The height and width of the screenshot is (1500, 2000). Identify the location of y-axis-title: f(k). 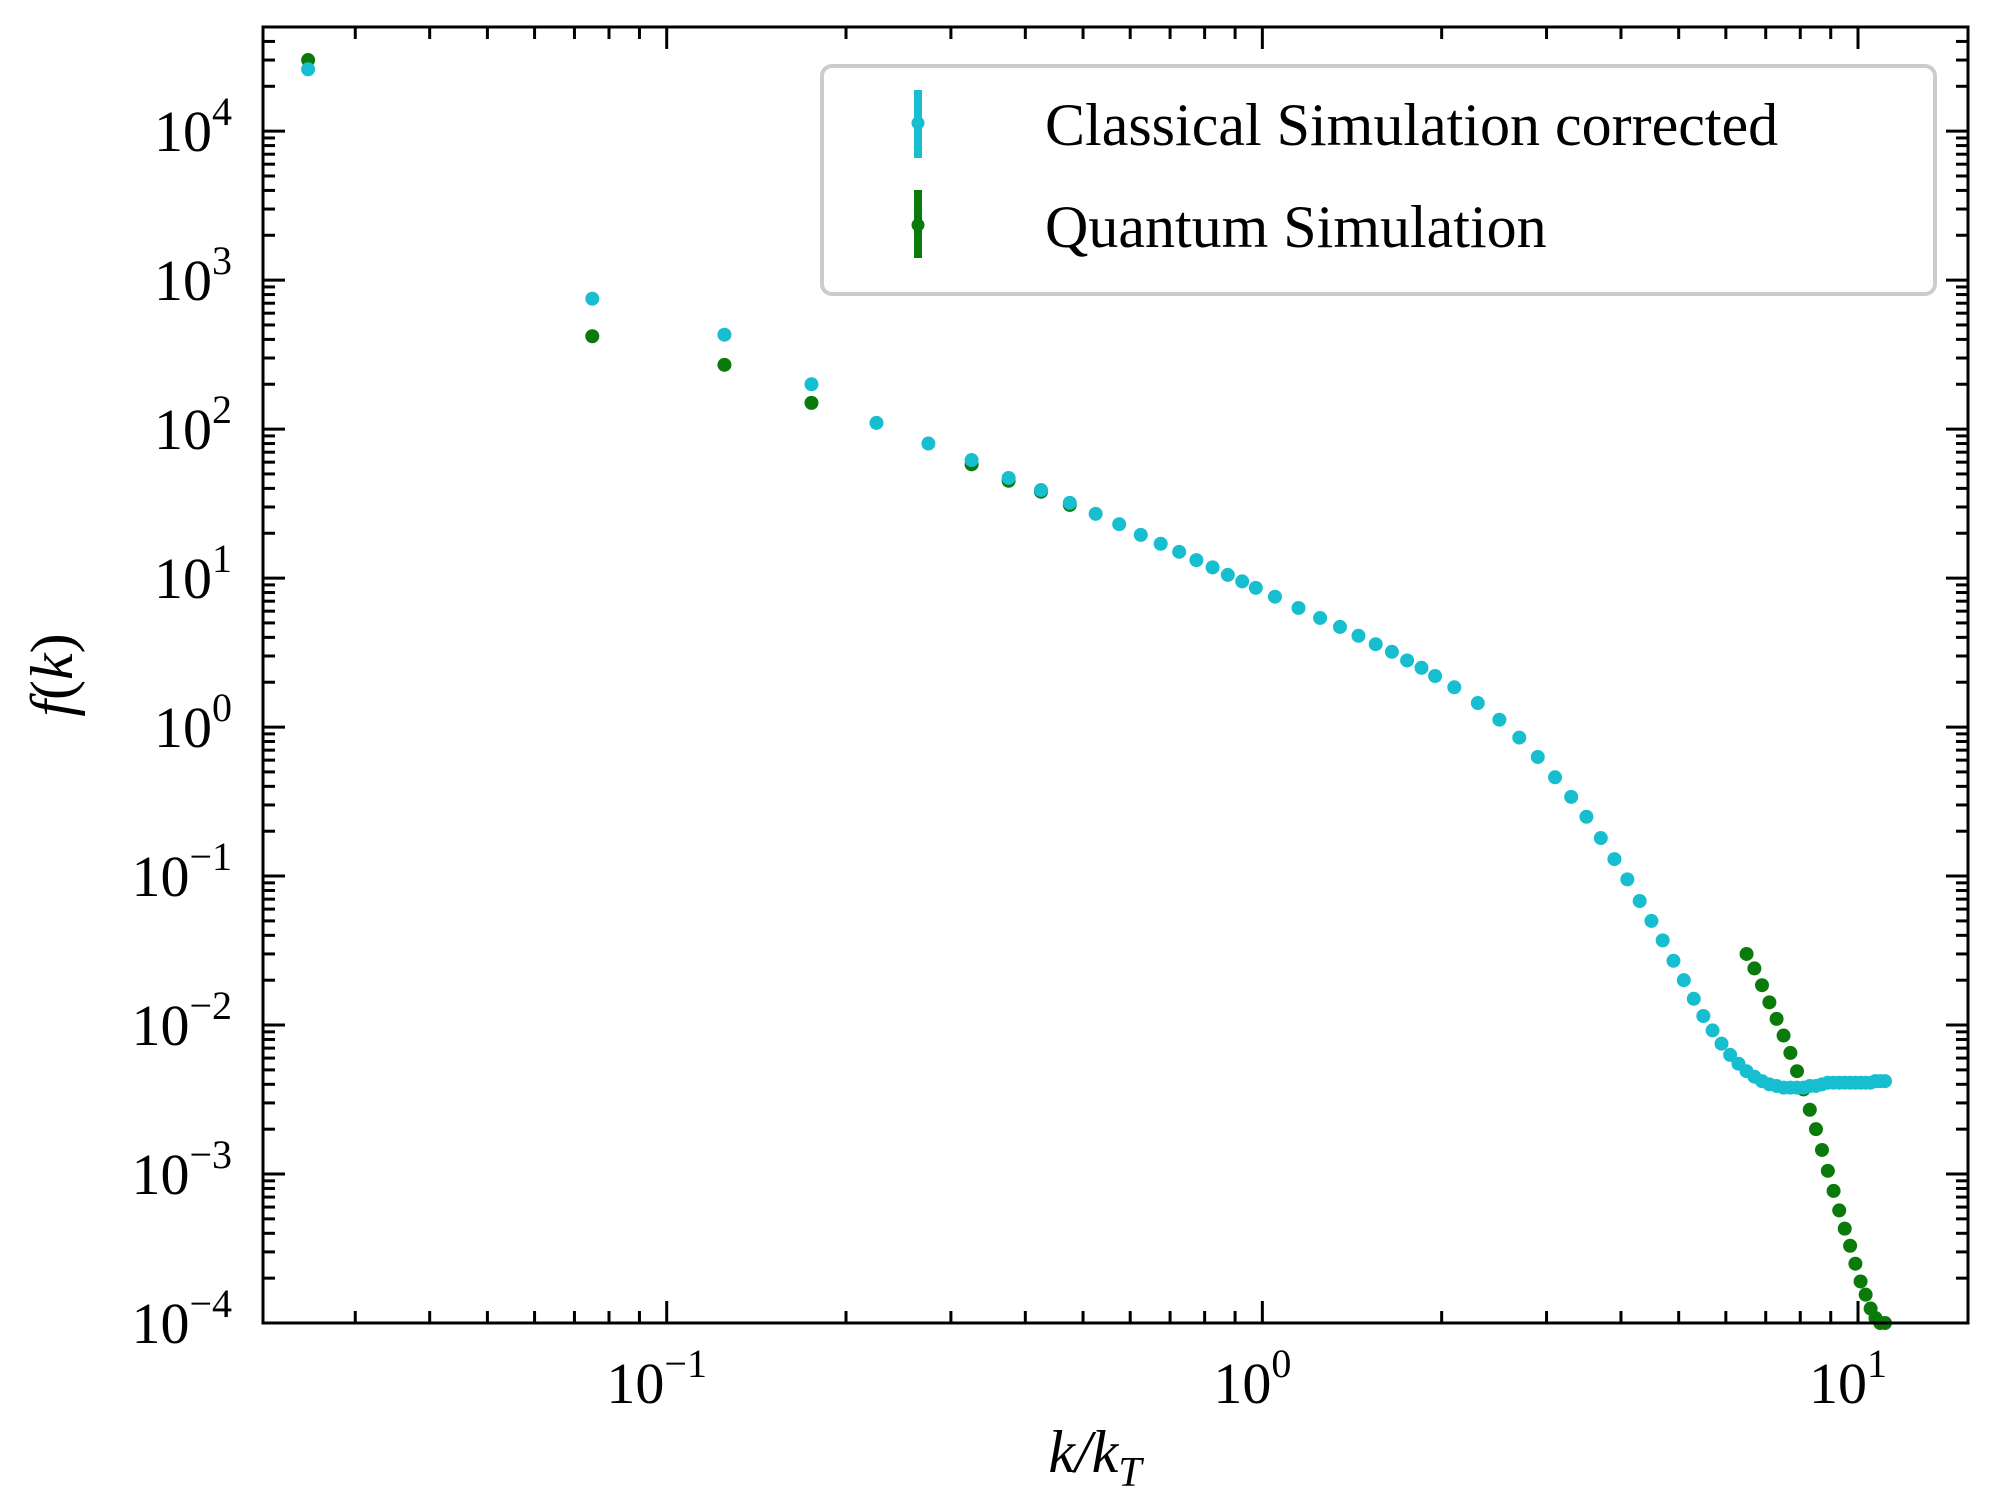
(52, 674).